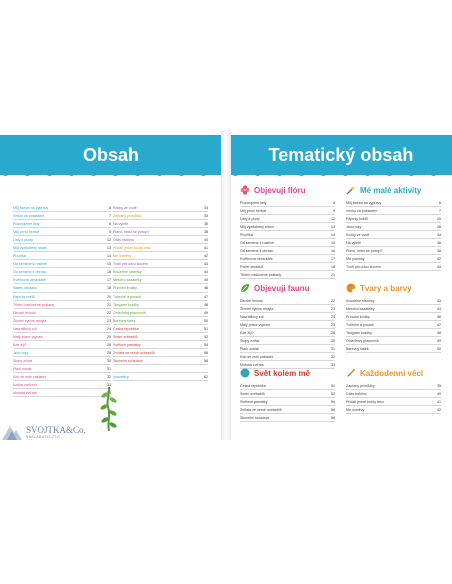  I want to click on palette-icon, so click(353, 288).